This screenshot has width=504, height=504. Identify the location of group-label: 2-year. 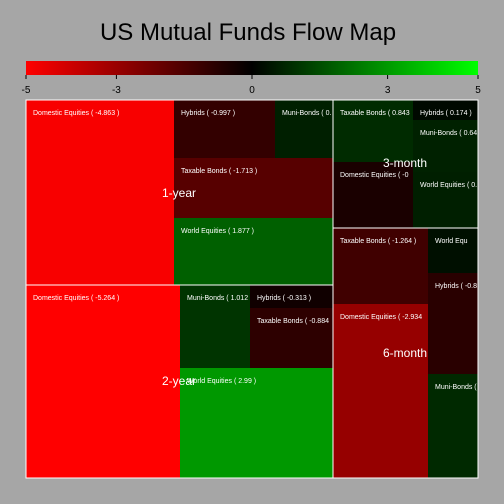
(179, 381).